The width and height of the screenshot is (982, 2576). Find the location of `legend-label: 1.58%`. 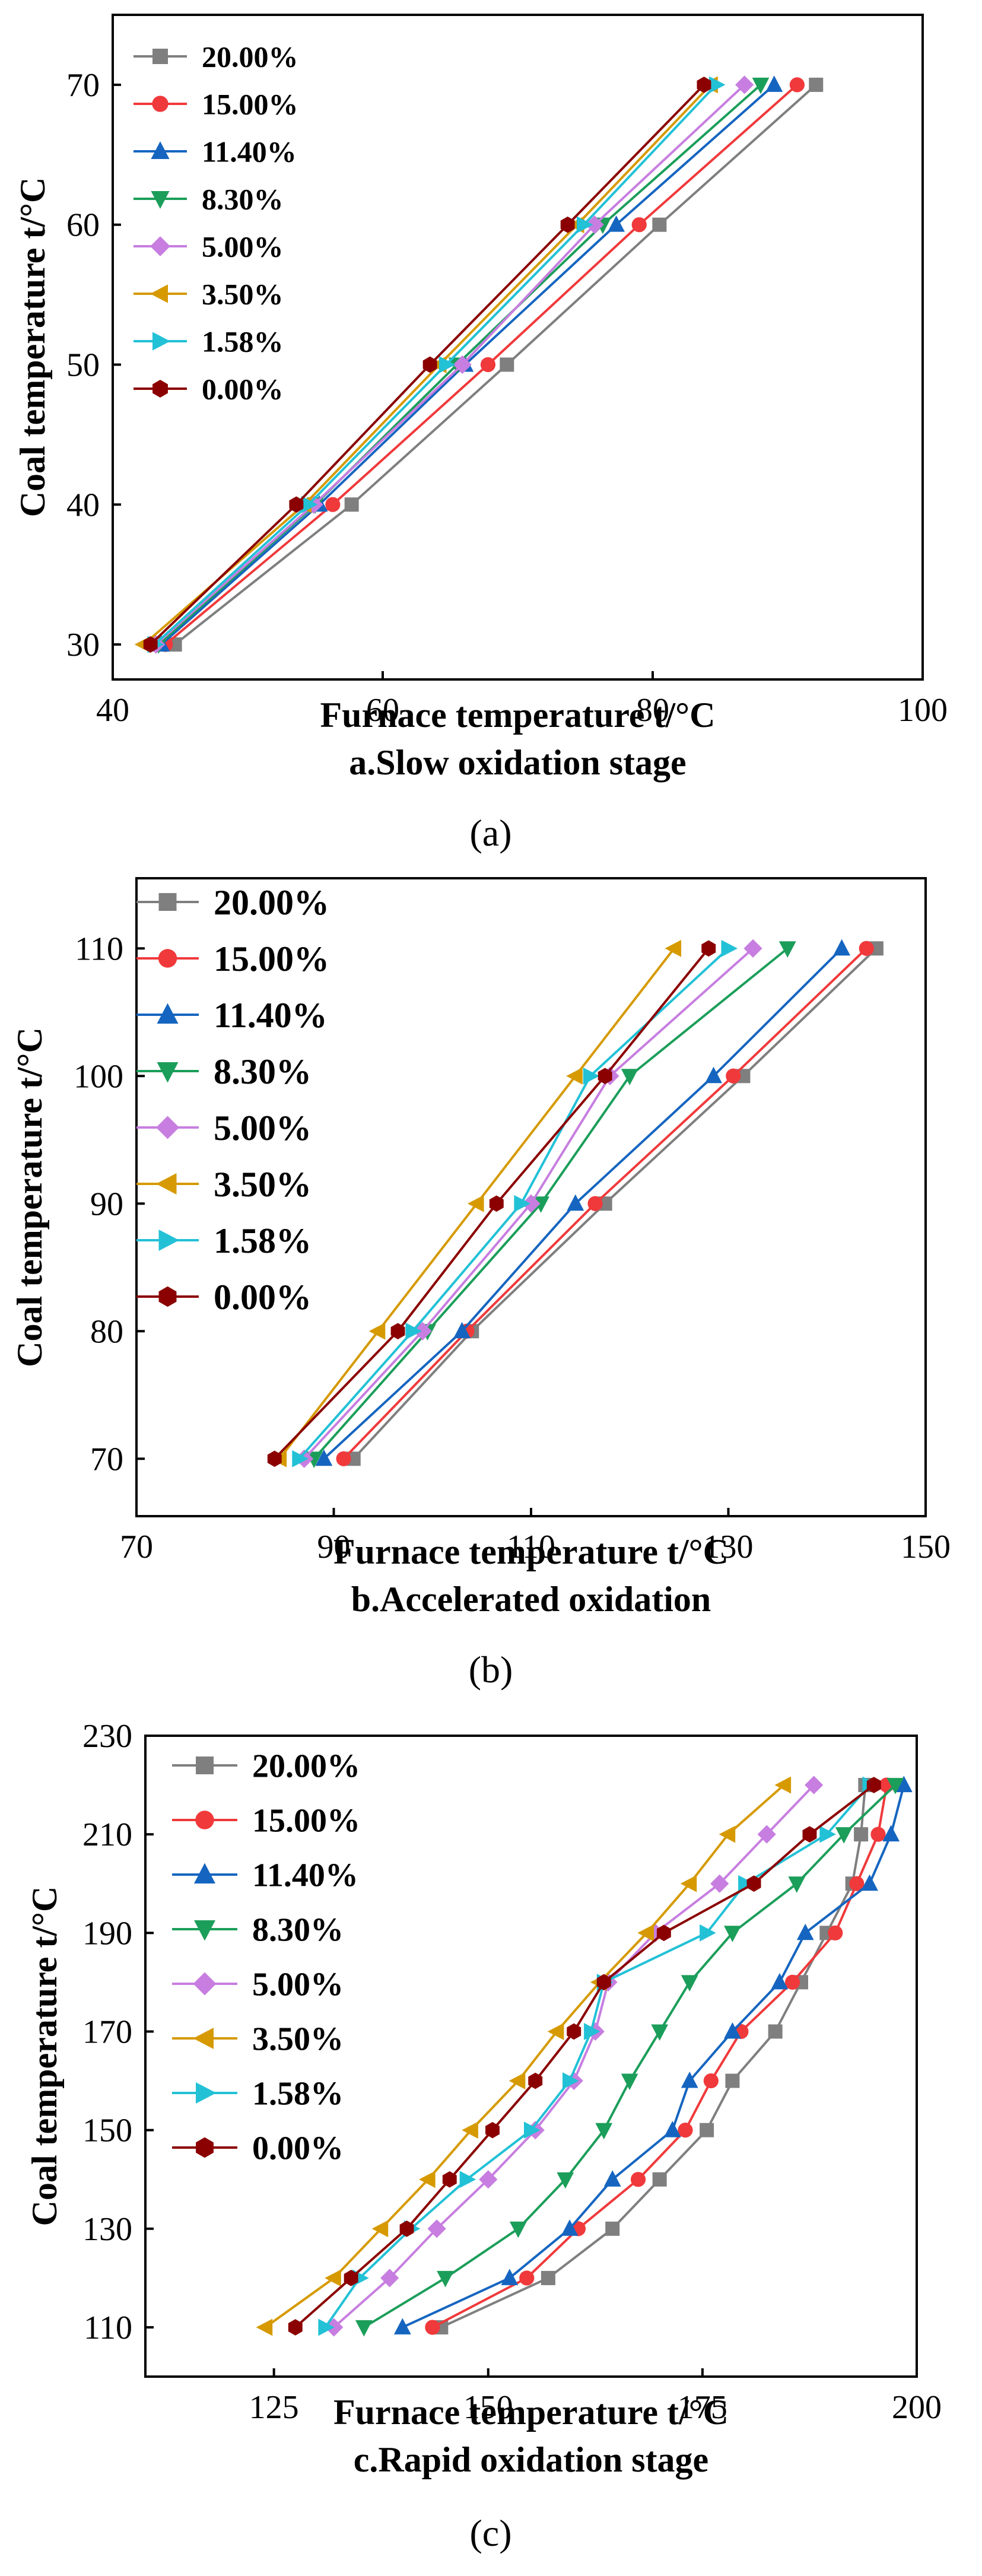

legend-label: 1.58% is located at coordinates (263, 1240).